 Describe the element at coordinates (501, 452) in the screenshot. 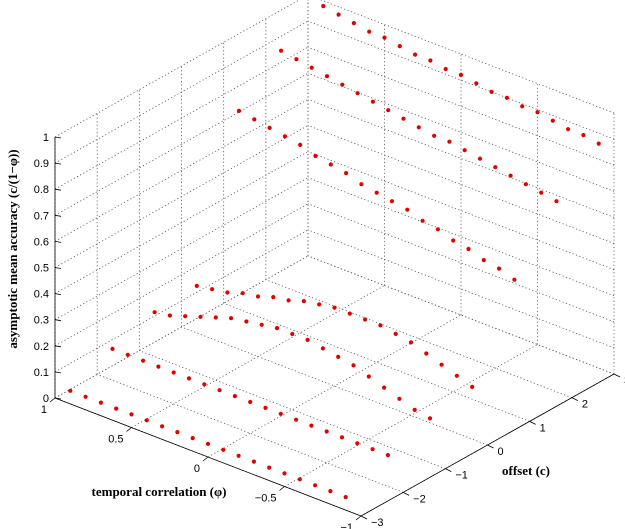

I see `x-tick-label: 0` at that location.